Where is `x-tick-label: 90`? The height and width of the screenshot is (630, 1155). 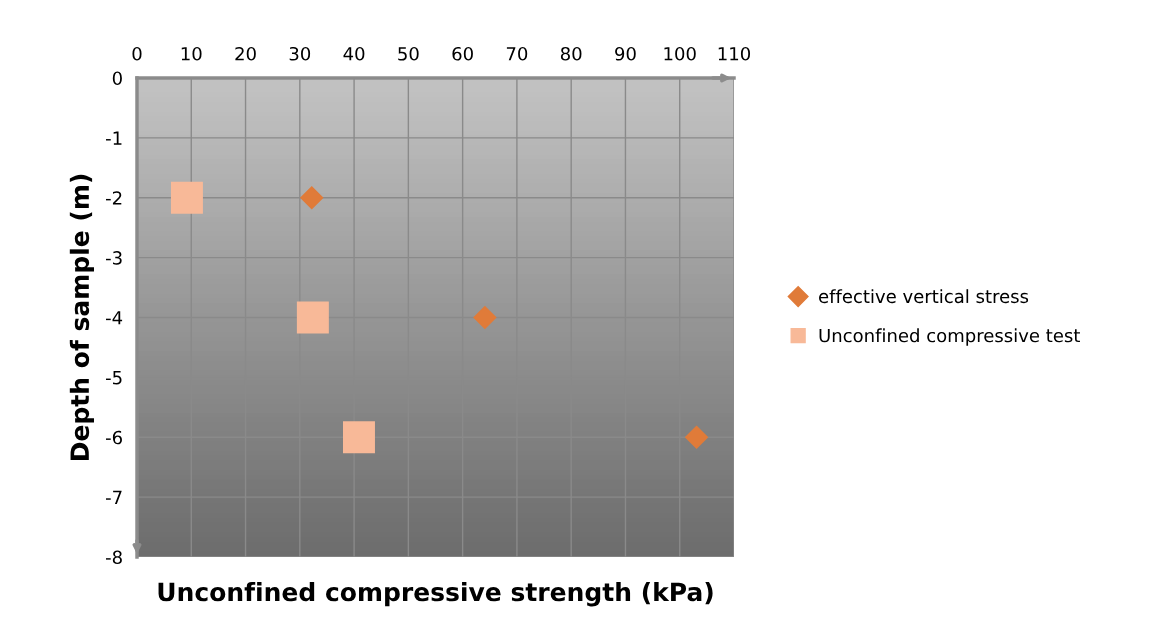 x-tick-label: 90 is located at coordinates (625, 53).